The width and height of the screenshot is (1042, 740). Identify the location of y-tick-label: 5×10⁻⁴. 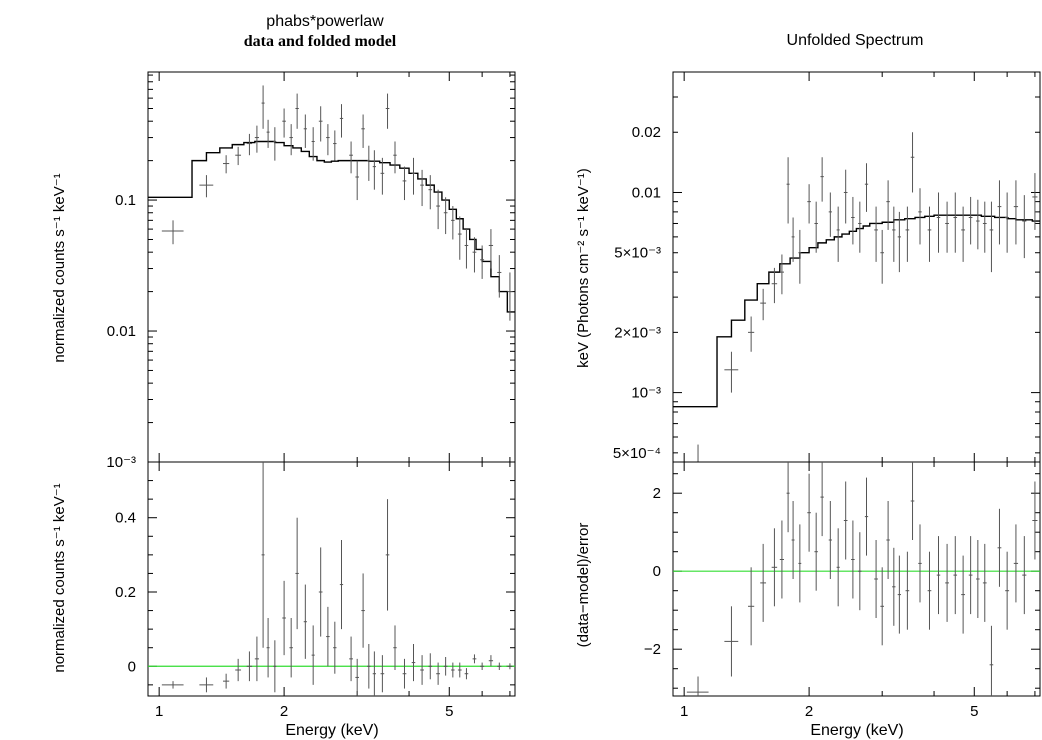
(637, 453).